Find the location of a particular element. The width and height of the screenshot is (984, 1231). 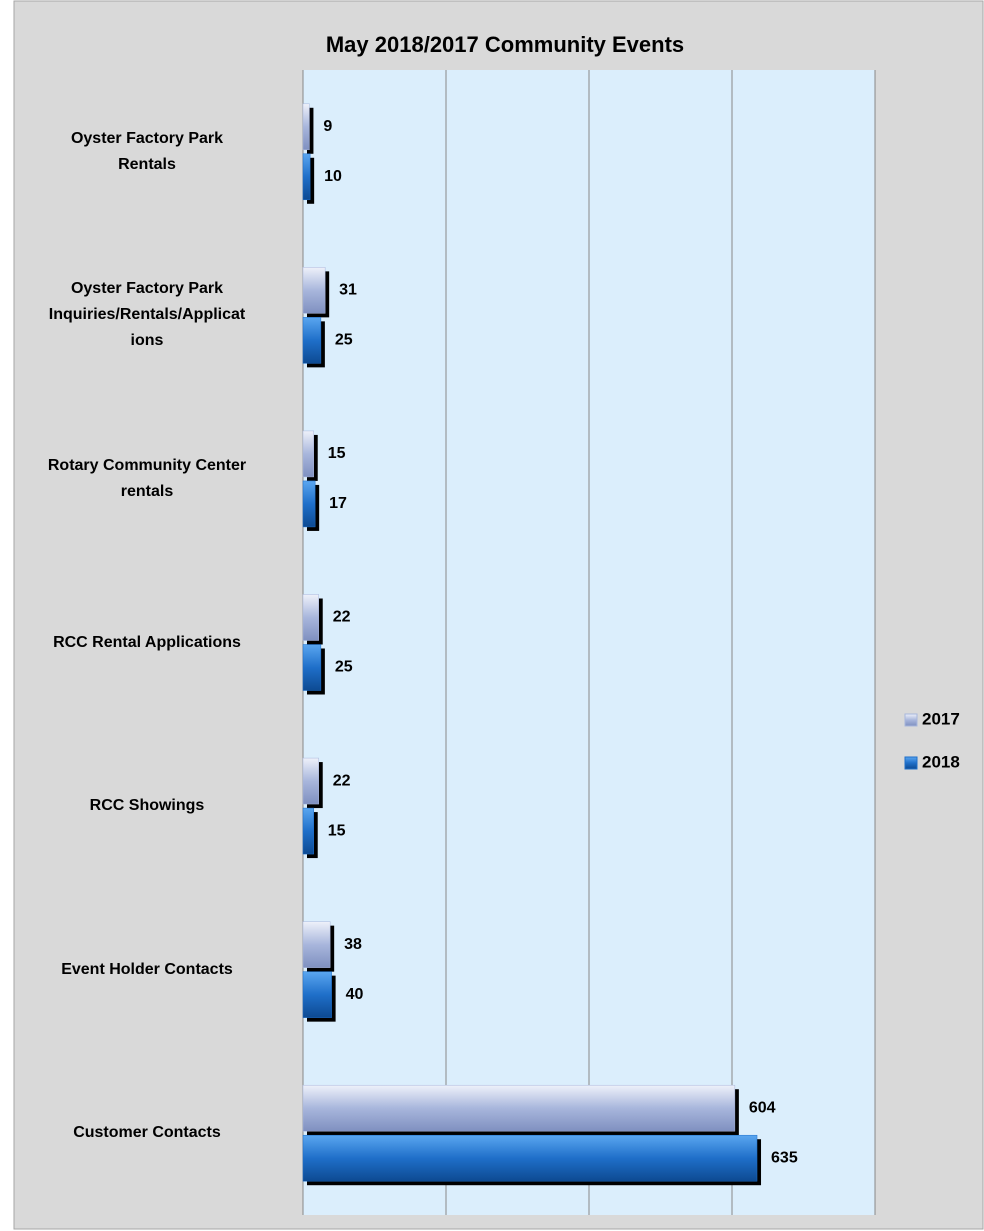

category-label: RCC Showings is located at coordinates (147, 806).